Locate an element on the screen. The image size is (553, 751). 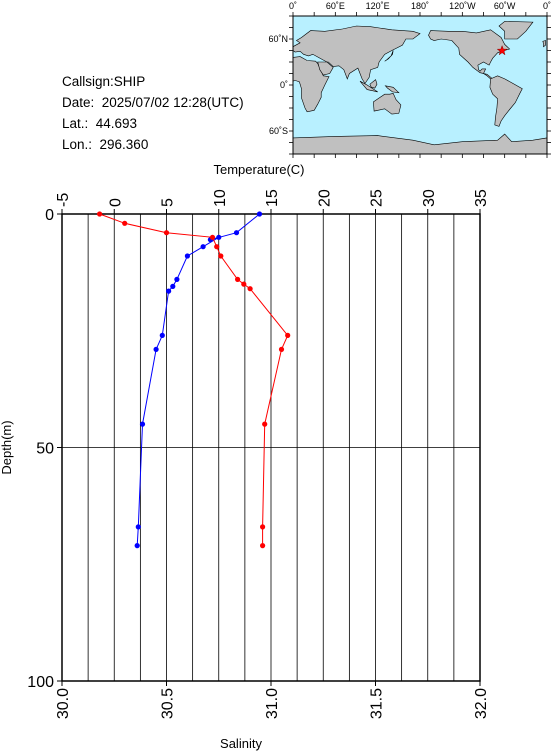
salinity-tick-label: 31.0 is located at coordinates (272, 703).